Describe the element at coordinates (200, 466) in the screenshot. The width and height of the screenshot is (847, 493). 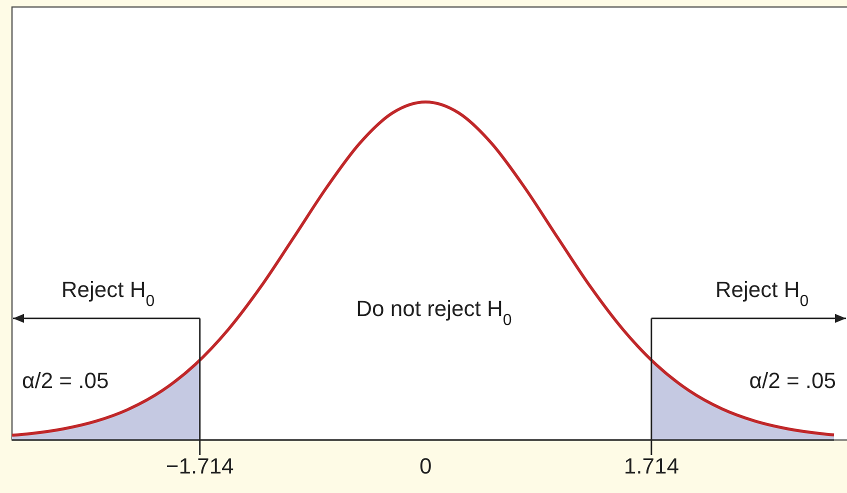
I see `x-tick-label: −1.714` at that location.